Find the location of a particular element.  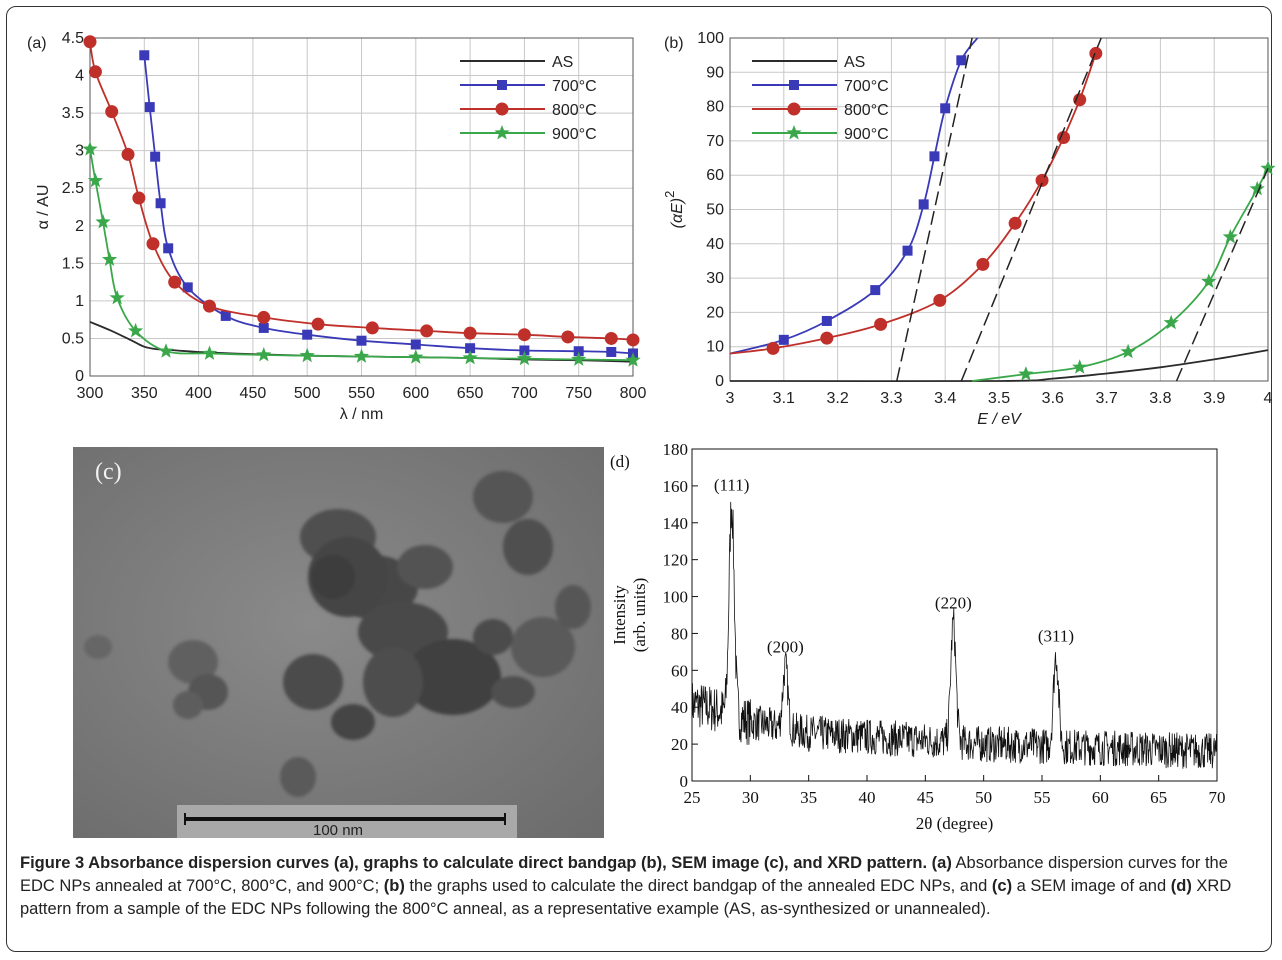

x-tick-label: 3.5 is located at coordinates (999, 398).